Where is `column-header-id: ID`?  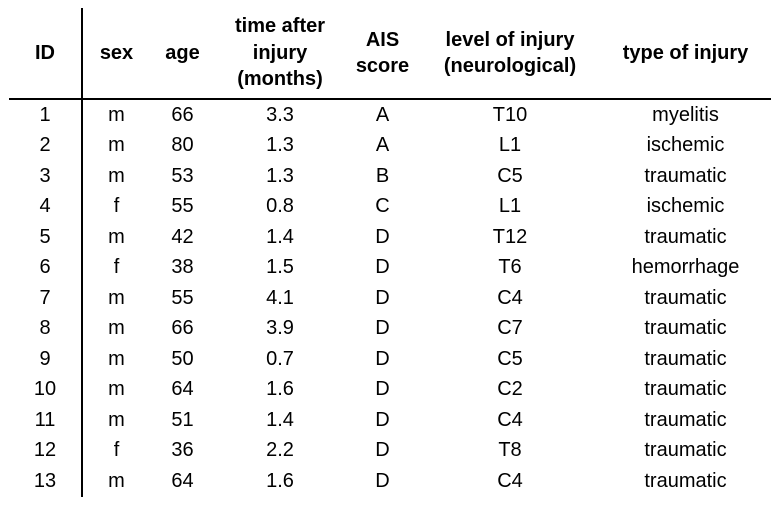
column-header-id: ID is located at coordinates (46, 54).